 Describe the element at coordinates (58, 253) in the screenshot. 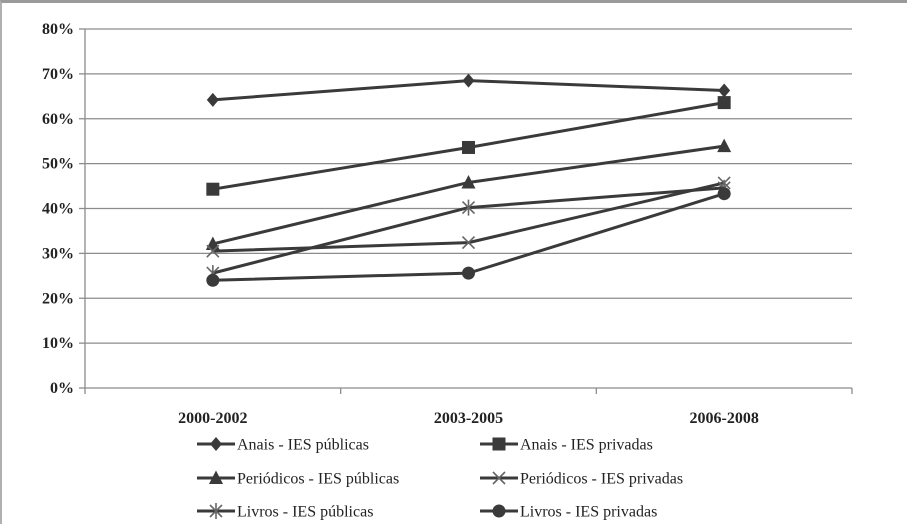

I see `y-tick-label: 30%` at that location.